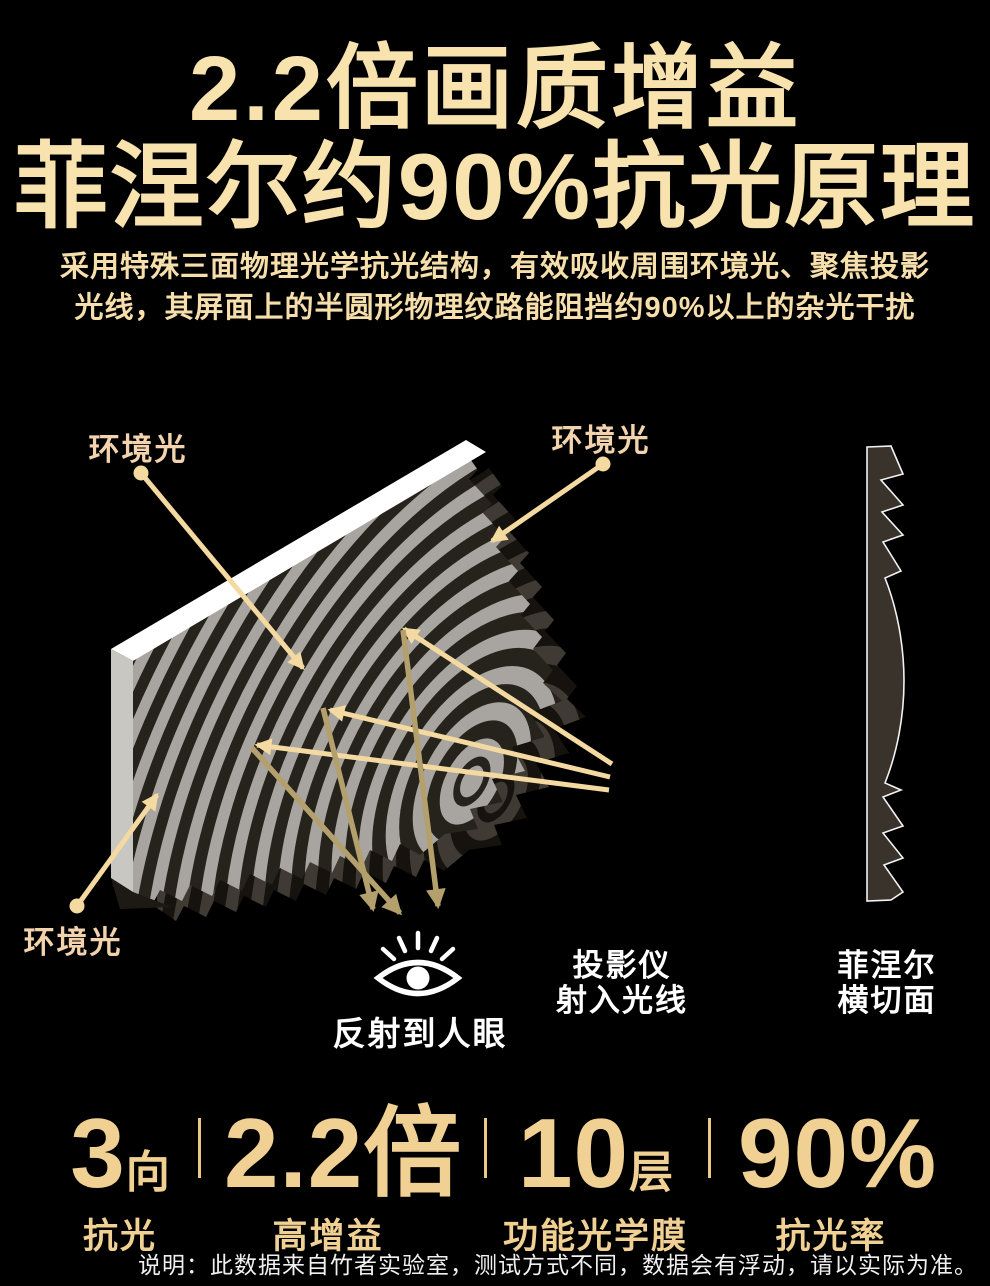 Image resolution: width=990 pixels, height=1286 pixels. I want to click on stat-value: 2.2倍, so click(343, 1153).